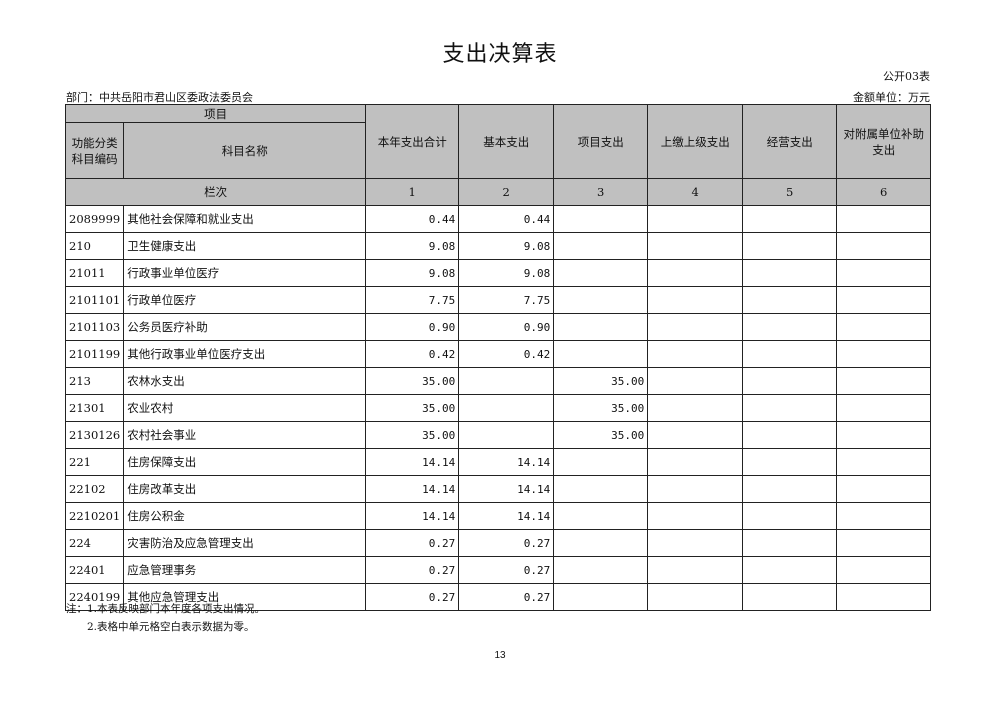 Image resolution: width=1000 pixels, height=706 pixels. I want to click on header-col: 本年支出合计, so click(412, 141).